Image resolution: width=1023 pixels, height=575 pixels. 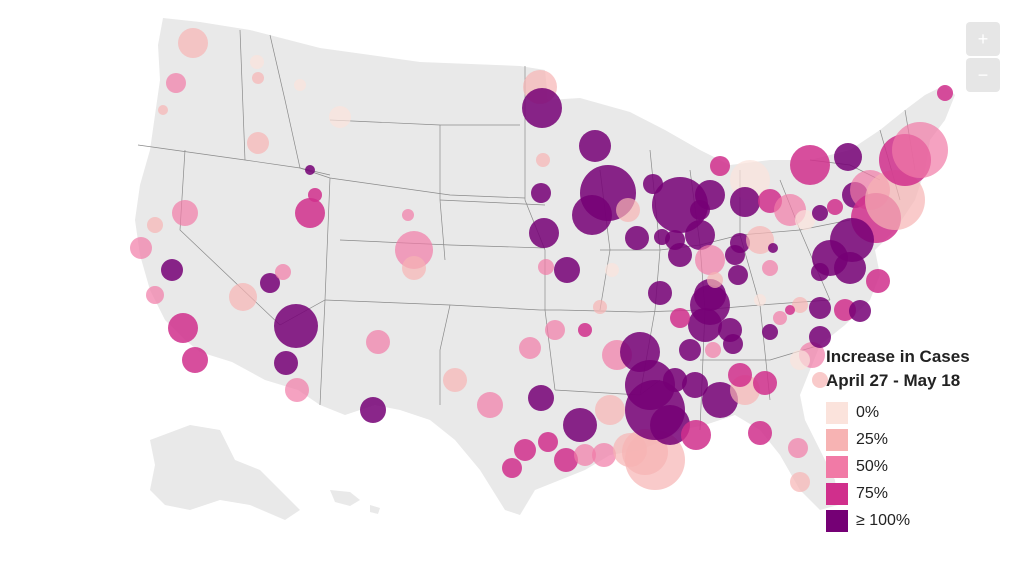 What do you see at coordinates (983, 75) in the screenshot?
I see `zoom-out-button: −` at bounding box center [983, 75].